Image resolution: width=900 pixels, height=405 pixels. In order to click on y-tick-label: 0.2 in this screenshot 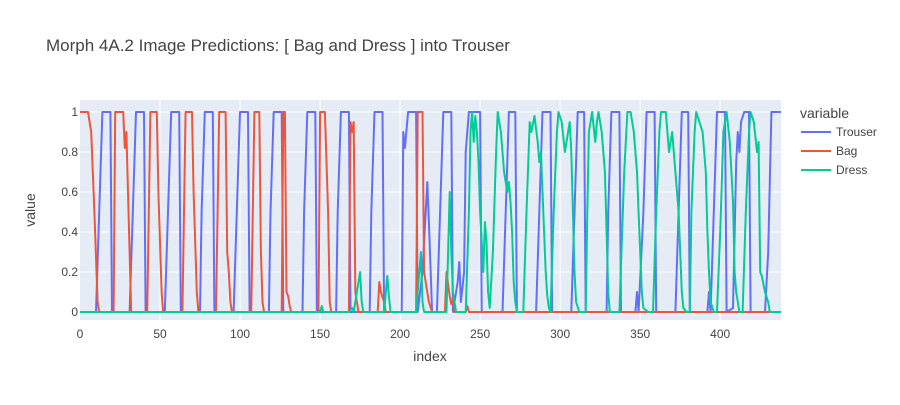, I will do `click(69, 272)`.